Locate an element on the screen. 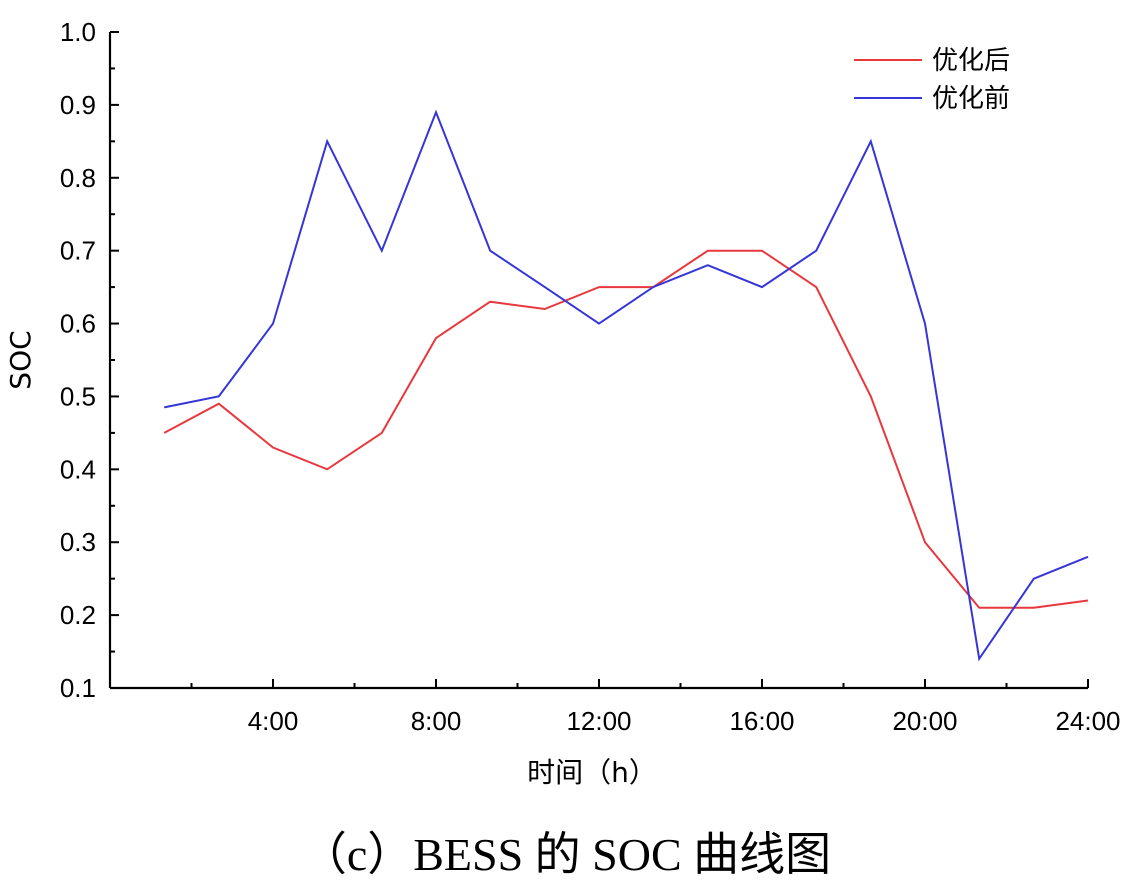  x-axis-title: 时间（h） is located at coordinates (592, 772).